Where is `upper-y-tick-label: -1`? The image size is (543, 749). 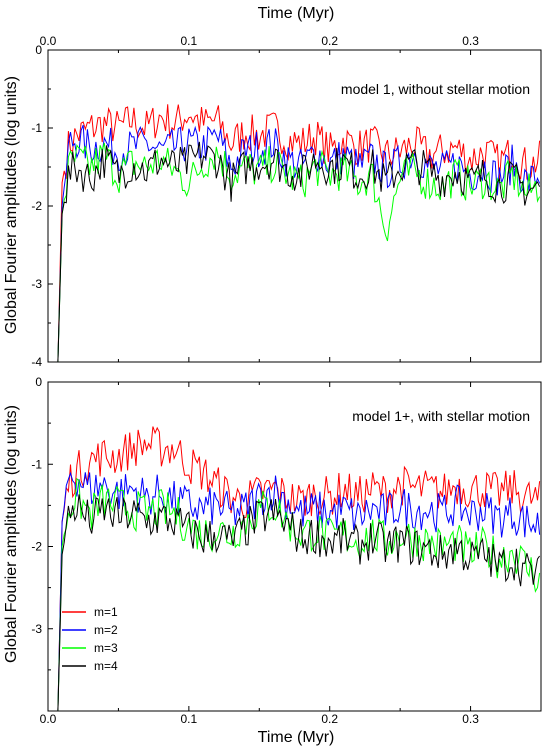
upper-y-tick-label: -1 is located at coordinates (36, 128).